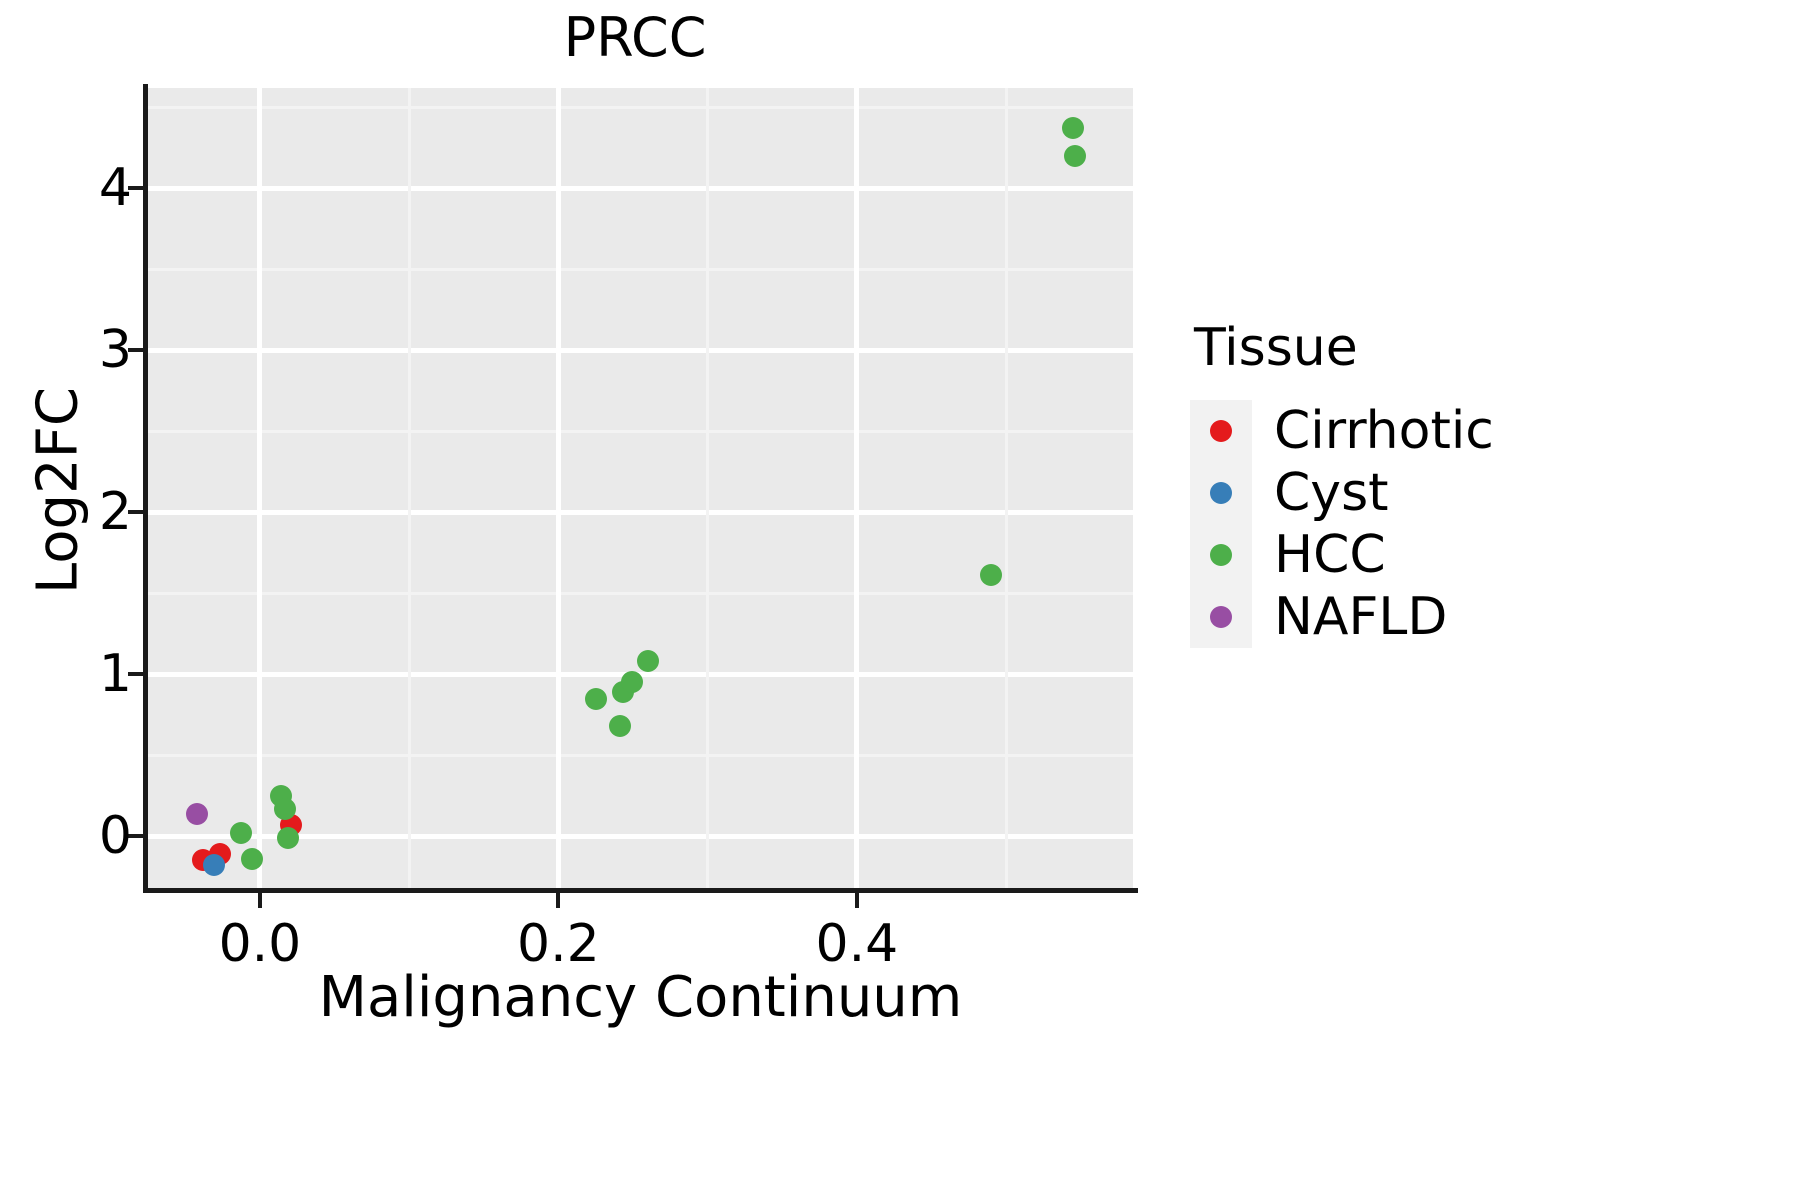  What do you see at coordinates (115, 350) in the screenshot?
I see `y-tick-label: 3` at bounding box center [115, 350].